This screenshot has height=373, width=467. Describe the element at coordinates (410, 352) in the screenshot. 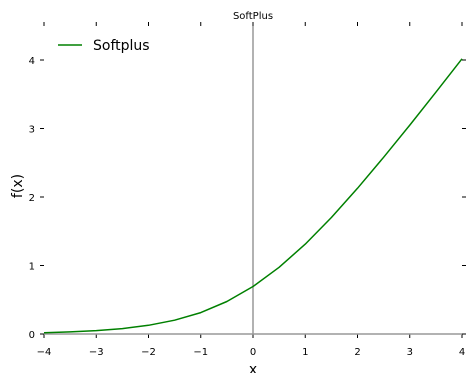

I see `x-tick-label: 3` at that location.